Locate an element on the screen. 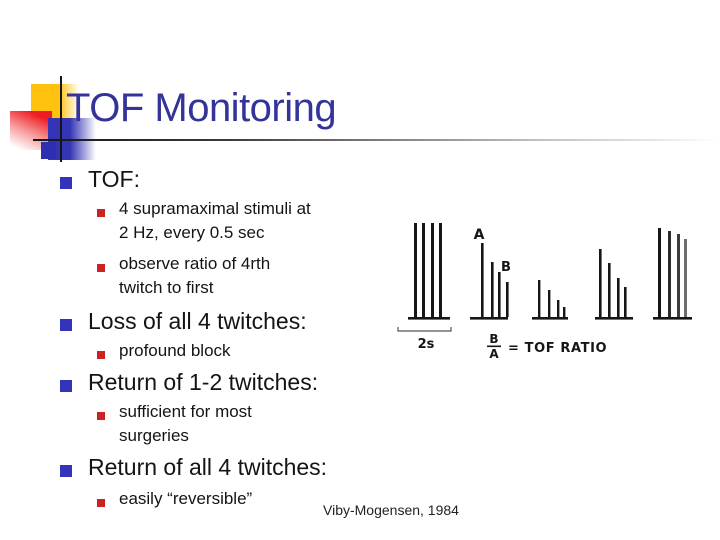 This screenshot has height=540, width=720. bullet-text: Loss of all 4 twitches: is located at coordinates (197, 321).